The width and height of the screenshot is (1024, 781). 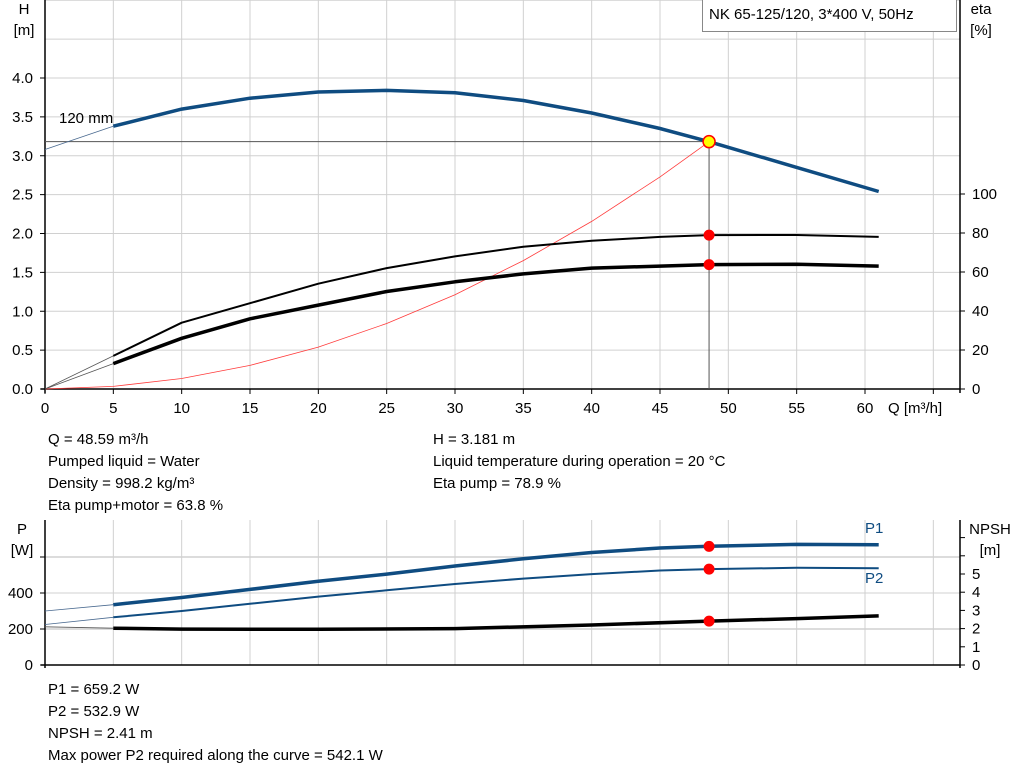 I want to click on x-tick-label: 0, so click(x=45, y=408).